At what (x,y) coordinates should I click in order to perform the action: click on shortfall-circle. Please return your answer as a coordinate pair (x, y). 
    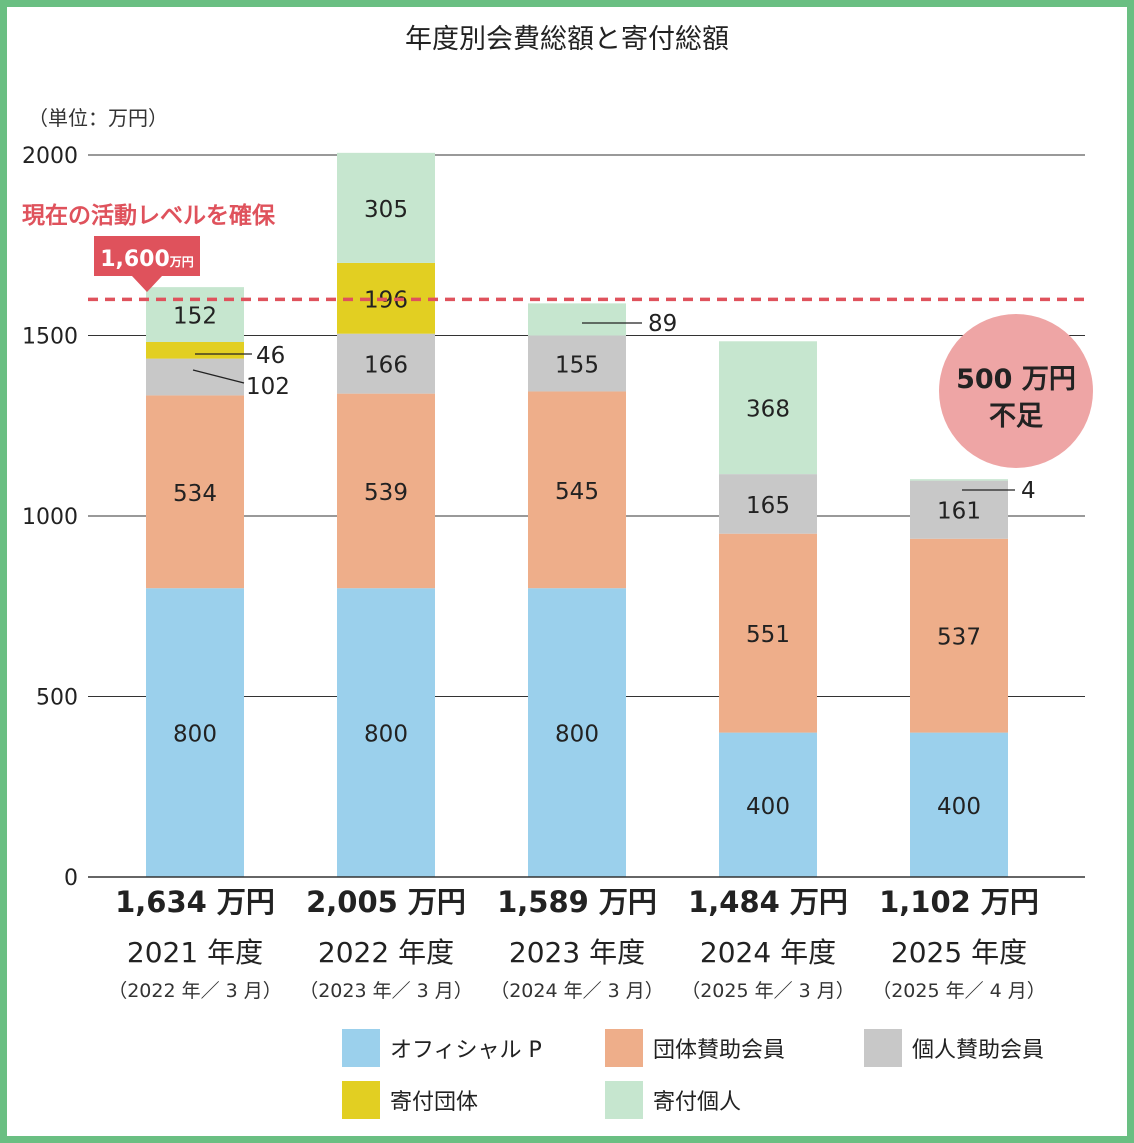
    Looking at the image, I should click on (1016, 391).